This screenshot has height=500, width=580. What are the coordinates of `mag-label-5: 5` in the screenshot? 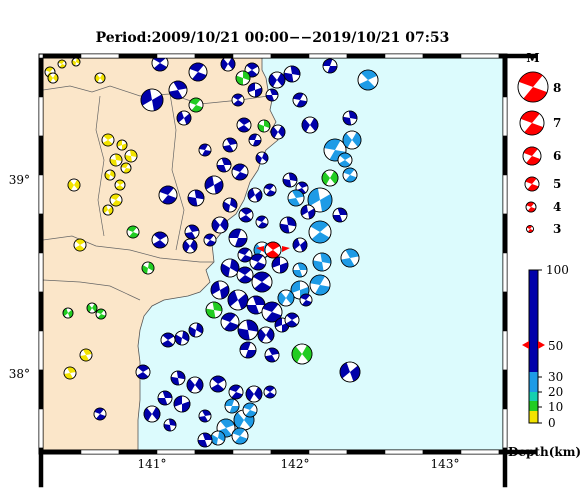 It's located at (557, 184).